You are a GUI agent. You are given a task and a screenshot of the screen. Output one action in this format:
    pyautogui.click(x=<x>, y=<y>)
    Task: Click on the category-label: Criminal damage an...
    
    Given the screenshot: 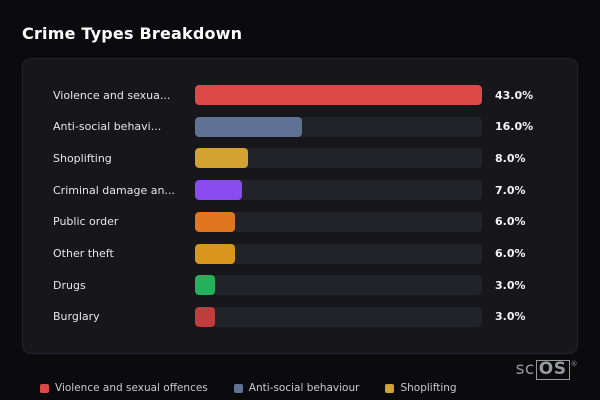 What is the action you would take?
    pyautogui.click(x=114, y=190)
    